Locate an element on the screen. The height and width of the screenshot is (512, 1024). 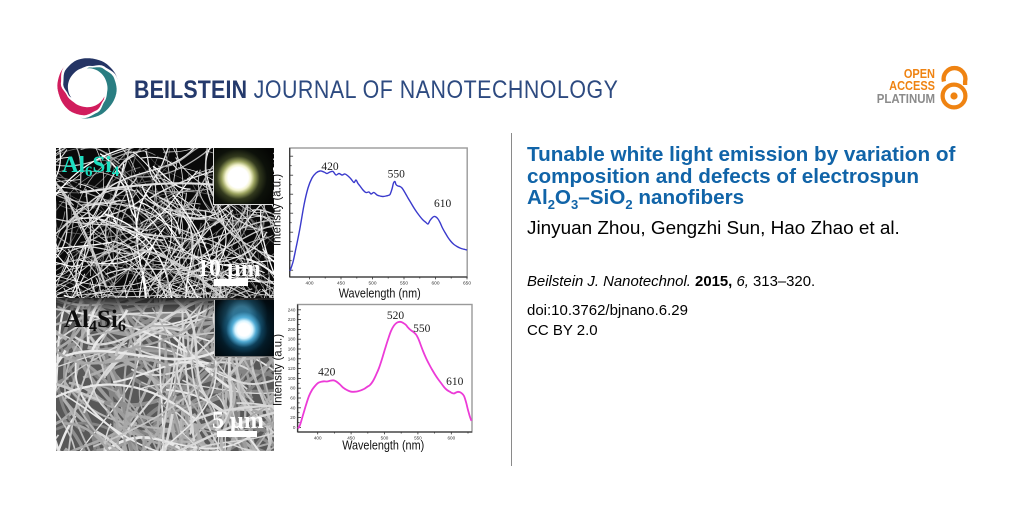
svg-text: 220 is located at coordinates (292, 319).